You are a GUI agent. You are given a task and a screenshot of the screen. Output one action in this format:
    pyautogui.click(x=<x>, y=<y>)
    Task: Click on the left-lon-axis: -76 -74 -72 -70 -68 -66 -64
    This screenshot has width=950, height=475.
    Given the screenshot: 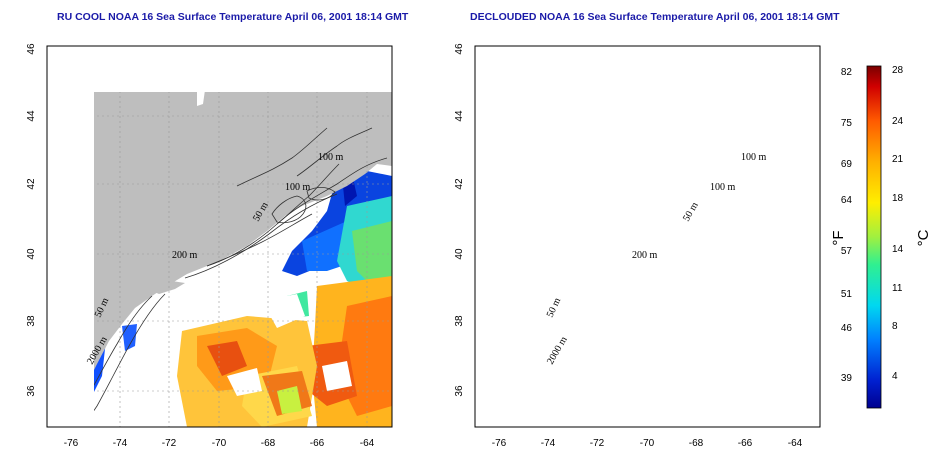 What is the action you would take?
    pyautogui.click(x=219, y=443)
    